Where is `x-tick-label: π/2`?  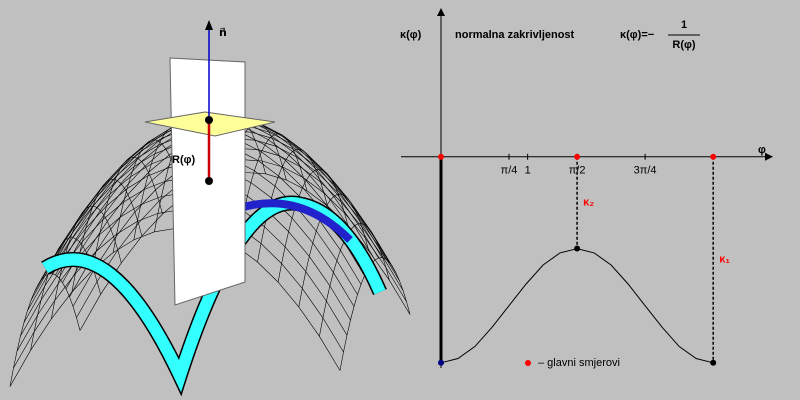
x-tick-label: π/2 is located at coordinates (577, 171).